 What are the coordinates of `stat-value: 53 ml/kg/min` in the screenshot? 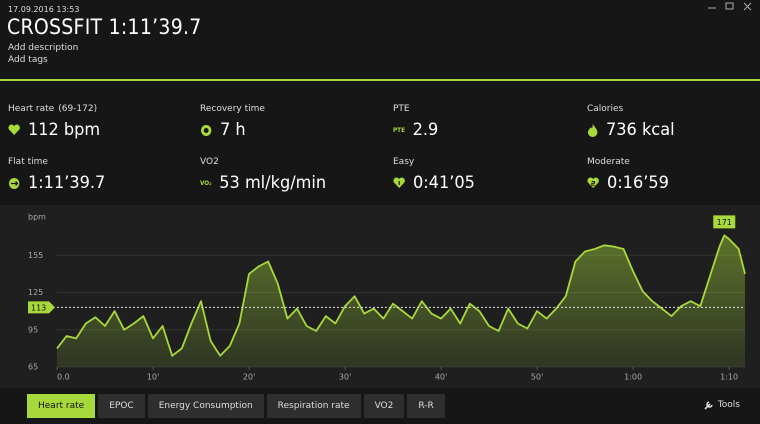 It's located at (273, 183).